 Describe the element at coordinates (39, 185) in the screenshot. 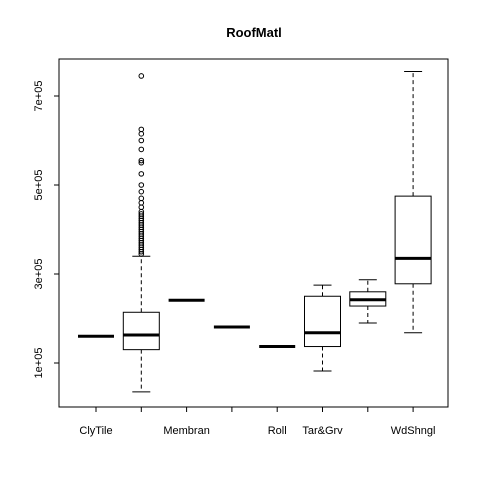

I see `y-tick-label: 5e+05` at that location.